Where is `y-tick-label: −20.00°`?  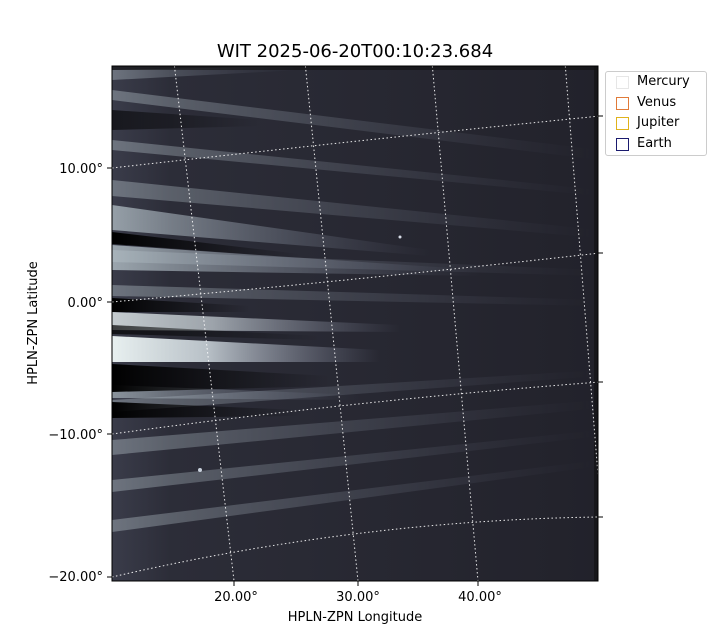 y-tick-label: −20.00° is located at coordinates (75, 577).